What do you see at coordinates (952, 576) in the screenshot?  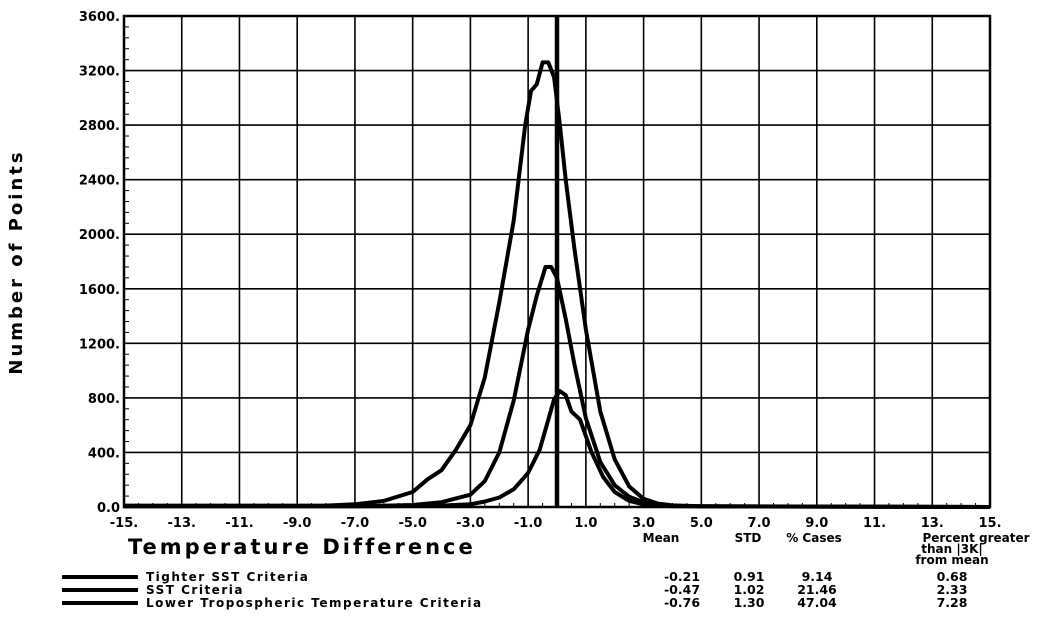 I see `stats-percent-0: 0.68` at bounding box center [952, 576].